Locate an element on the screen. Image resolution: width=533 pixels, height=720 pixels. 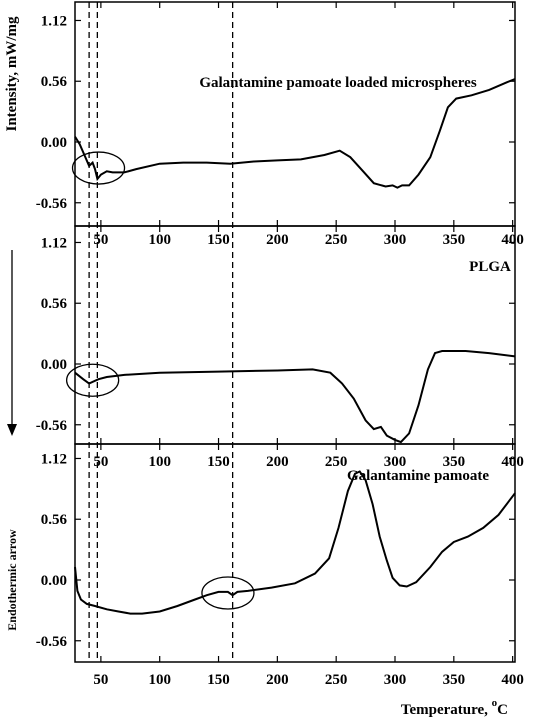
x-axis-label-superscript: o is located at coordinates (495, 703).